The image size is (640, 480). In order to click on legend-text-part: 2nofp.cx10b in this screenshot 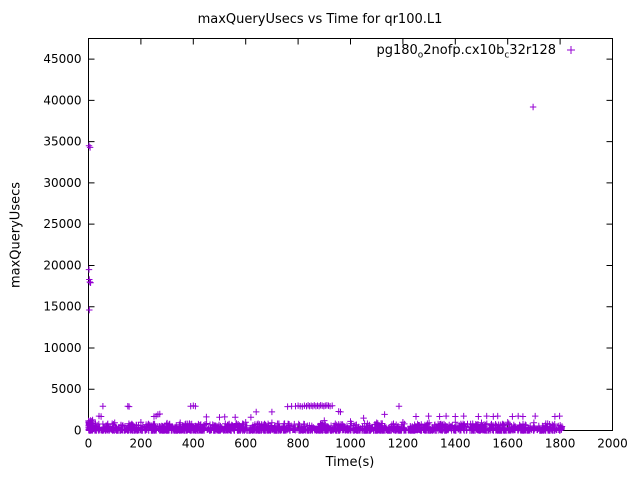, I will do `click(464, 50)`.